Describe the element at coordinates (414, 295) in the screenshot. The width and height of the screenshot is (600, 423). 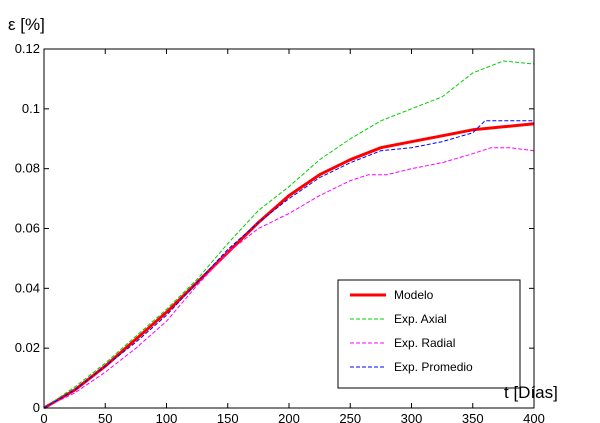
I see `legend-label-1: Modelo` at that location.